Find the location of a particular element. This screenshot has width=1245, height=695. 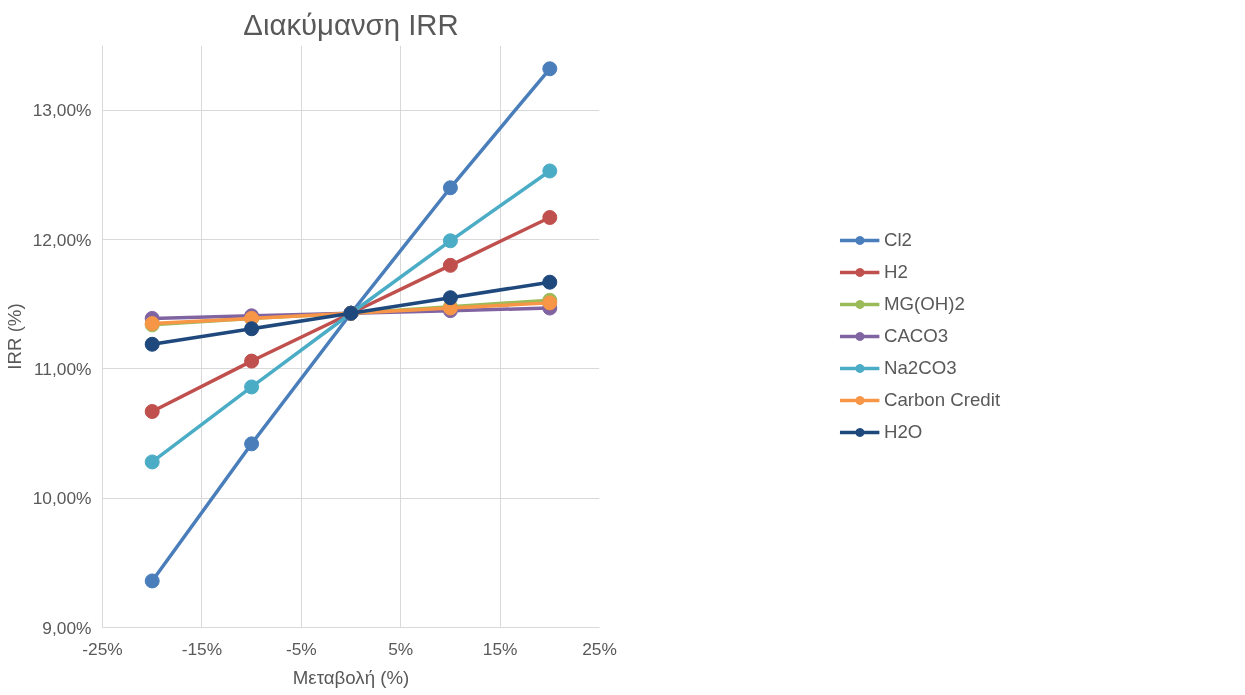

legend-label: MG(OH)2 is located at coordinates (924, 304).